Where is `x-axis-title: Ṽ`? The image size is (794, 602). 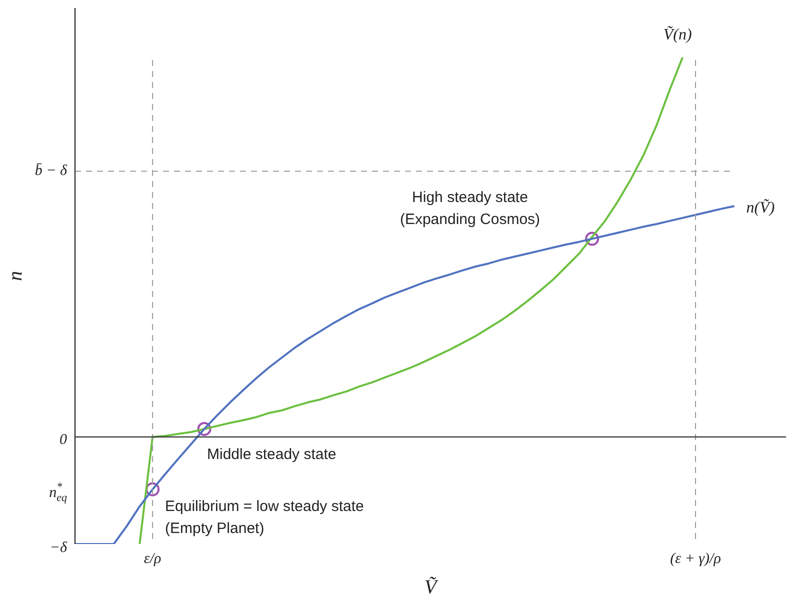 x-axis-title: Ṽ is located at coordinates (432, 587).